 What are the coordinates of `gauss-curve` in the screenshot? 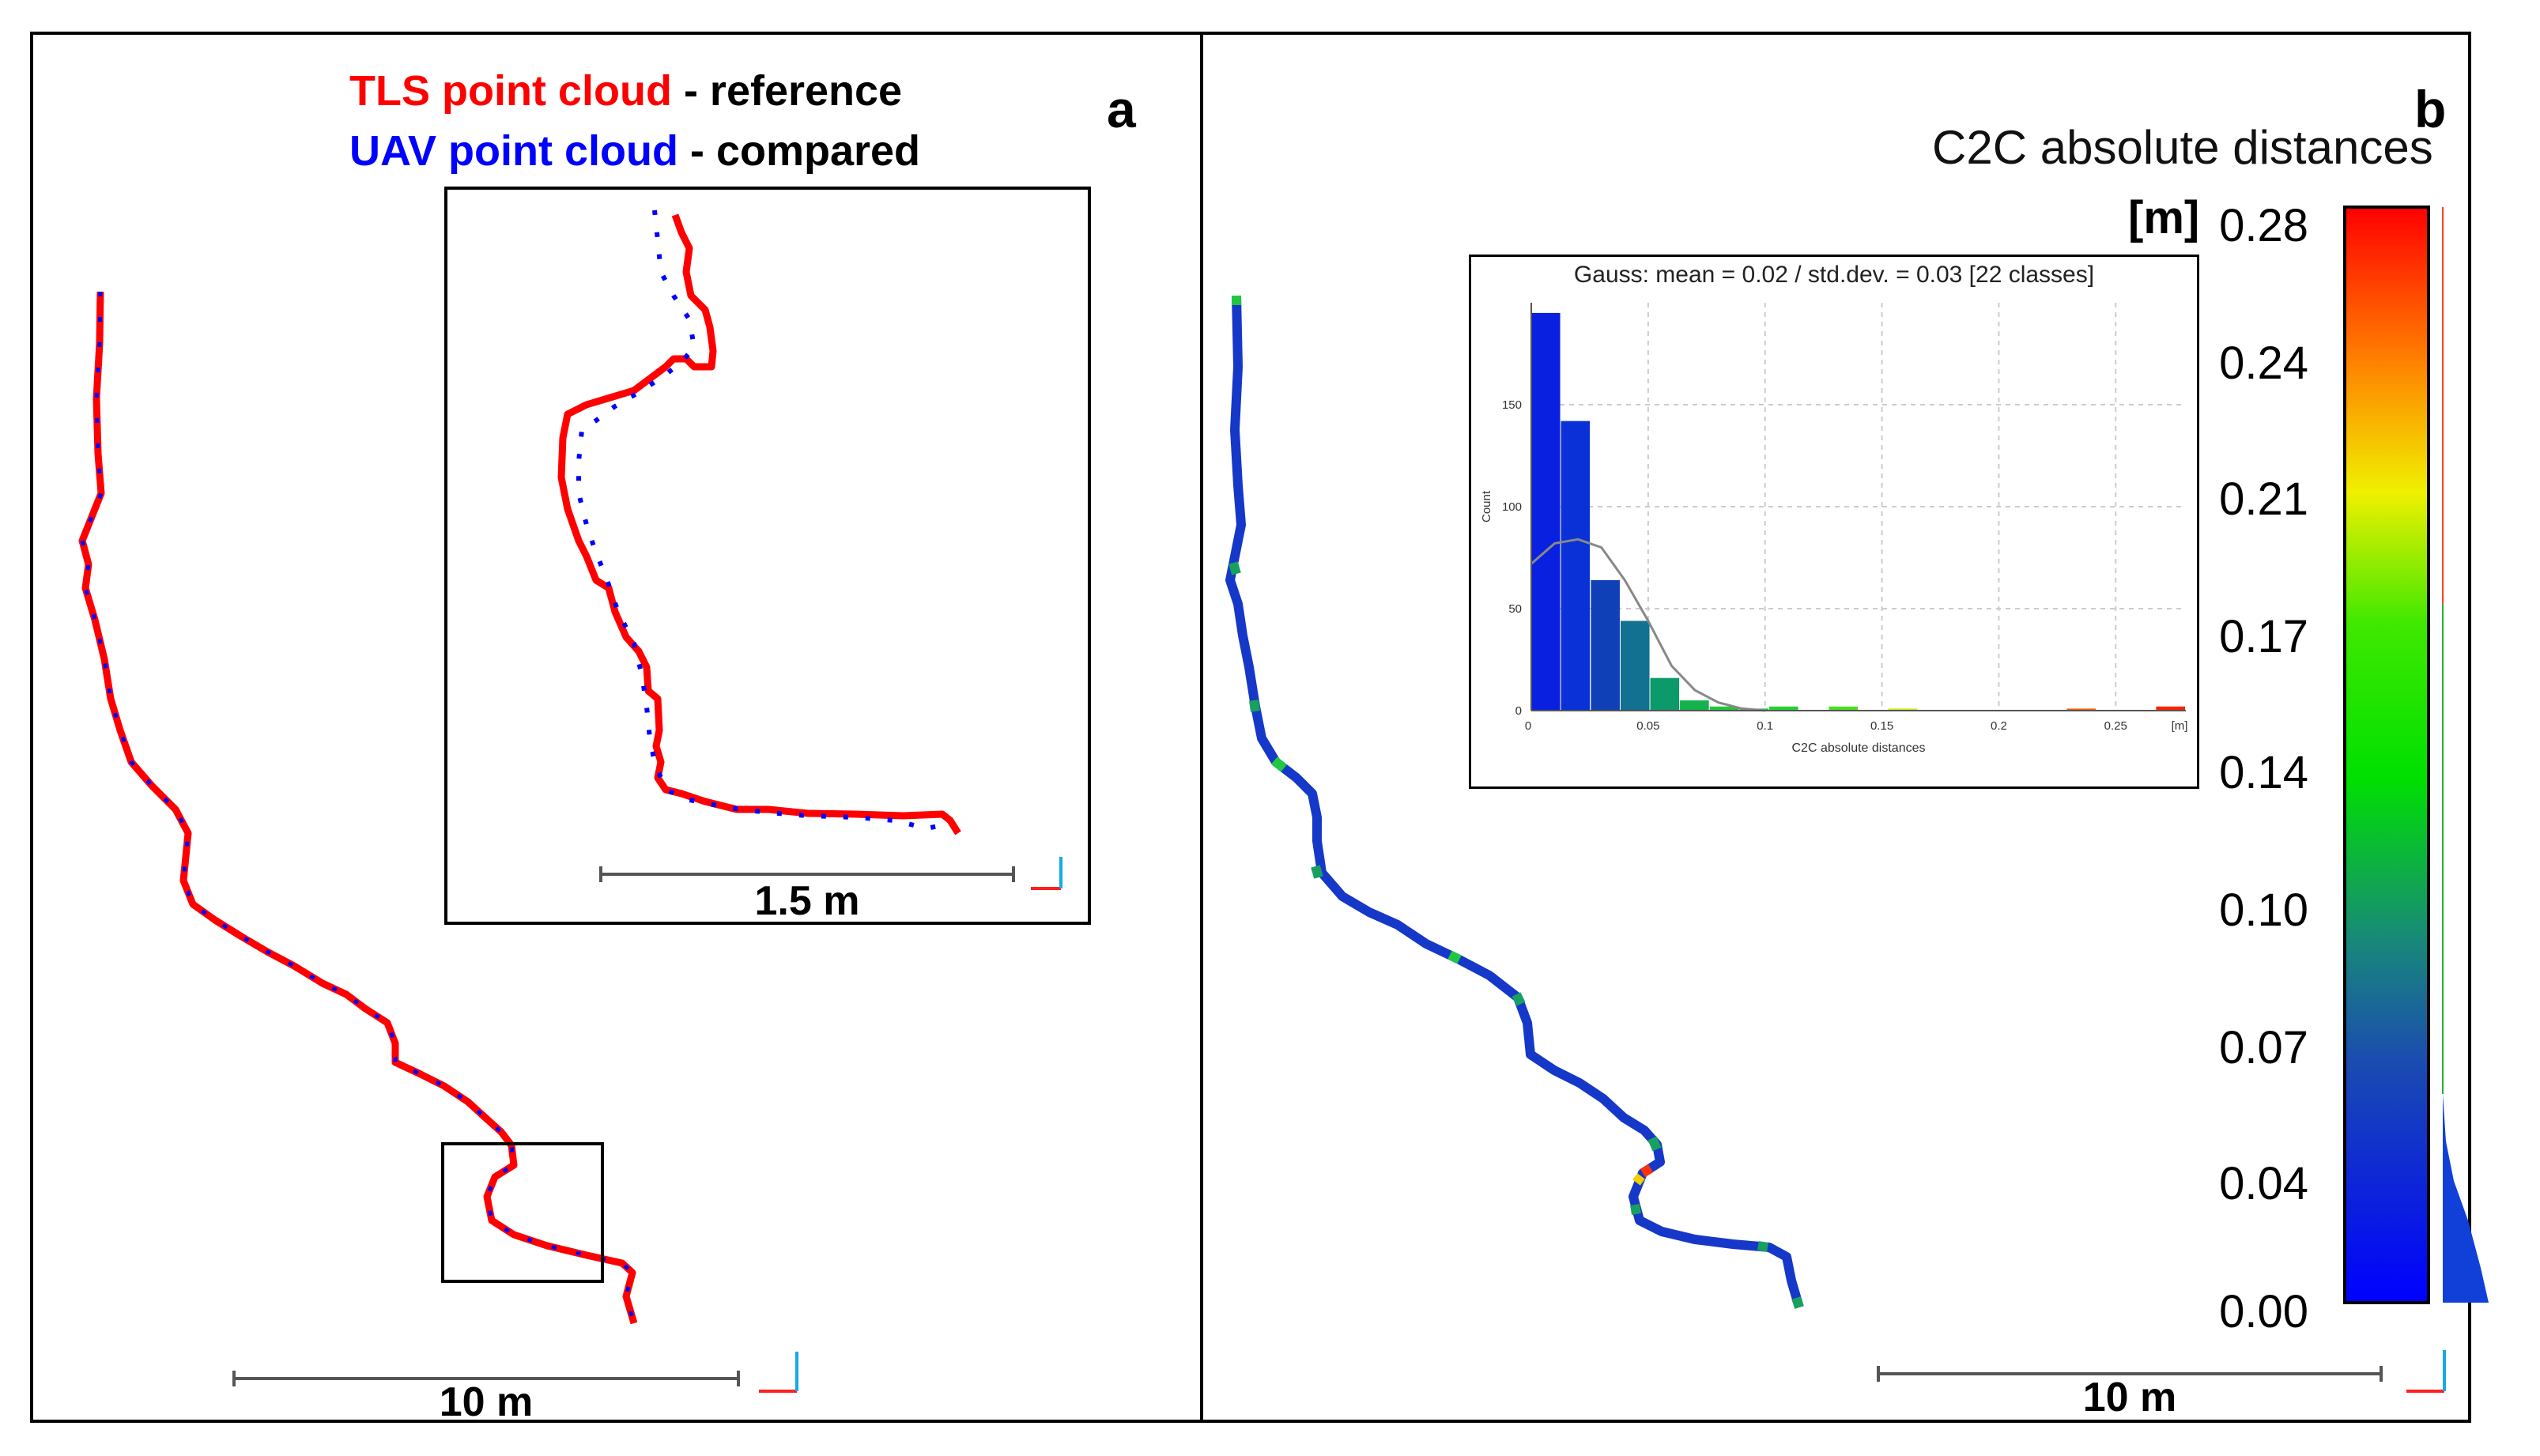 It's located at (1648, 625).